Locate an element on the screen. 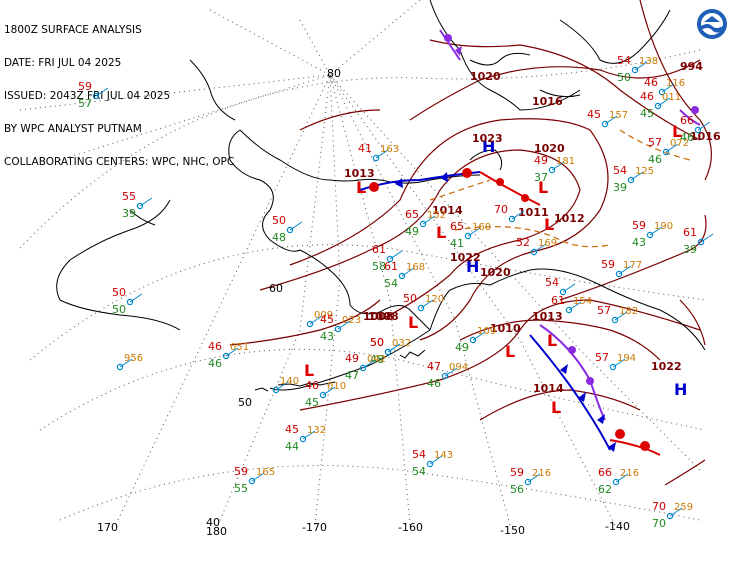  lon-label-180: 180 is located at coordinates (216, 531).